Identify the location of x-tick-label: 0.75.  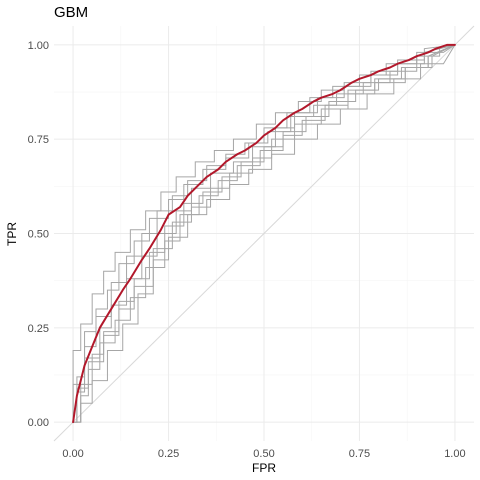
(359, 454).